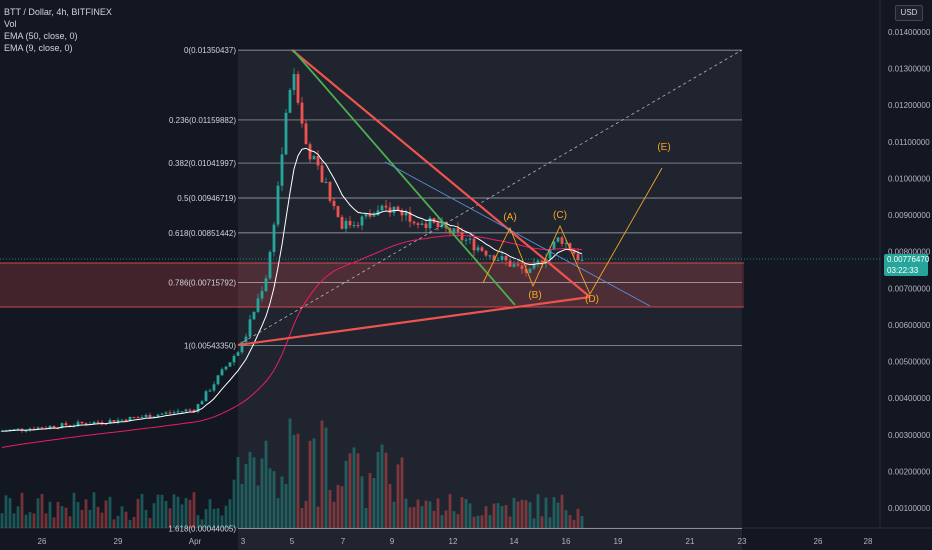 The height and width of the screenshot is (550, 932). Describe the element at coordinates (560, 215) in the screenshot. I see `wave-label: (C)` at that location.